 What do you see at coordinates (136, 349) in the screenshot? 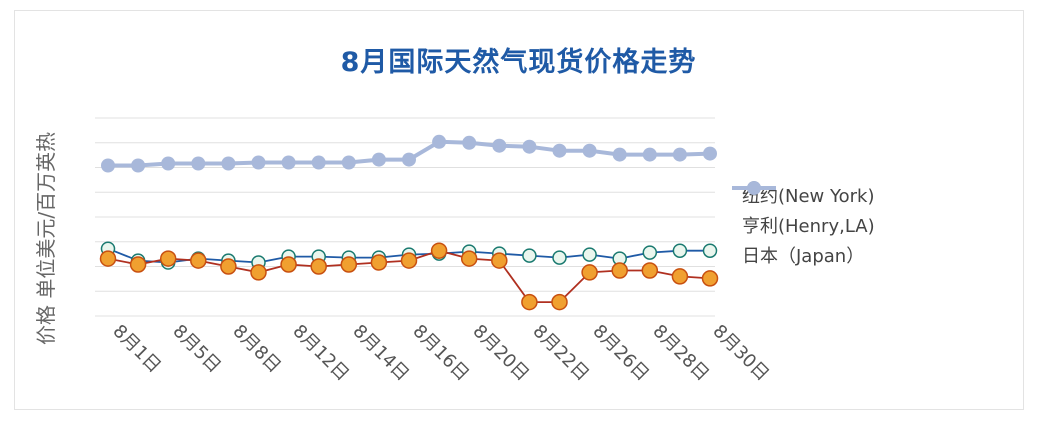
I see `x-tick-label: 8月1日` at bounding box center [136, 349].